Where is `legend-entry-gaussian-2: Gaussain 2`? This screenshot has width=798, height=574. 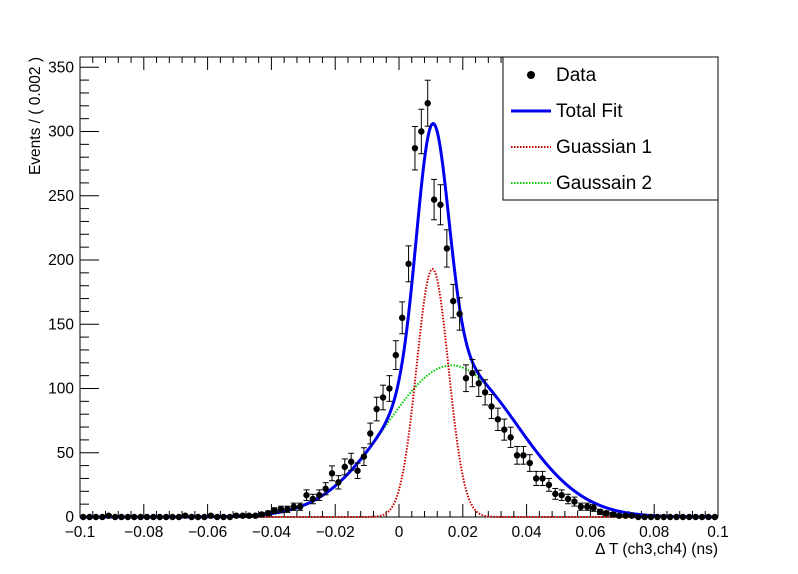 legend-entry-gaussian-2: Gaussain 2 is located at coordinates (581, 183).